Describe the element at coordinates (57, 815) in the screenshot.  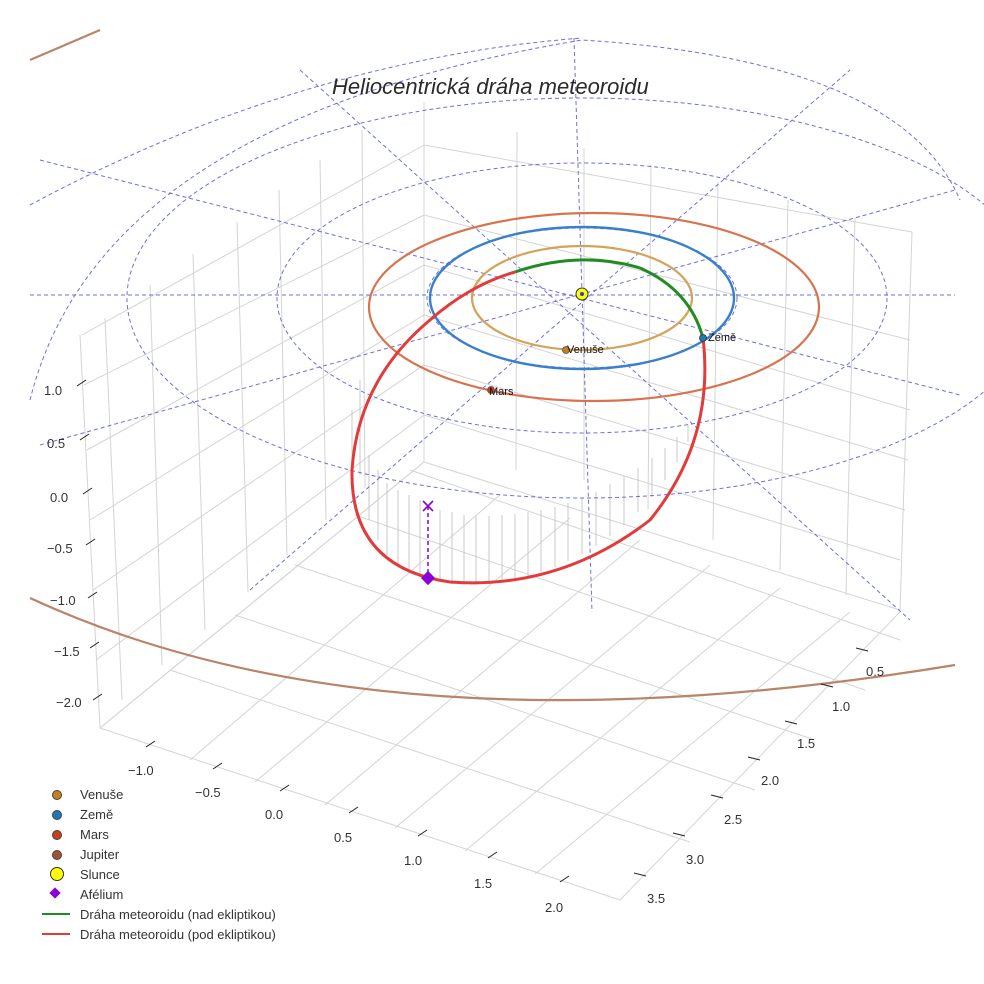
I see `earth-dot-icon` at that location.